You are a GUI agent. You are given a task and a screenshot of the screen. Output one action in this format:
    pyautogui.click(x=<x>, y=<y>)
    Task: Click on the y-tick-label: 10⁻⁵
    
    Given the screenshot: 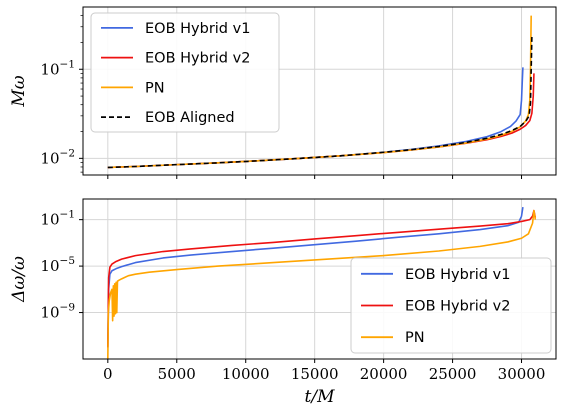 What is the action you would take?
    pyautogui.click(x=57, y=265)
    